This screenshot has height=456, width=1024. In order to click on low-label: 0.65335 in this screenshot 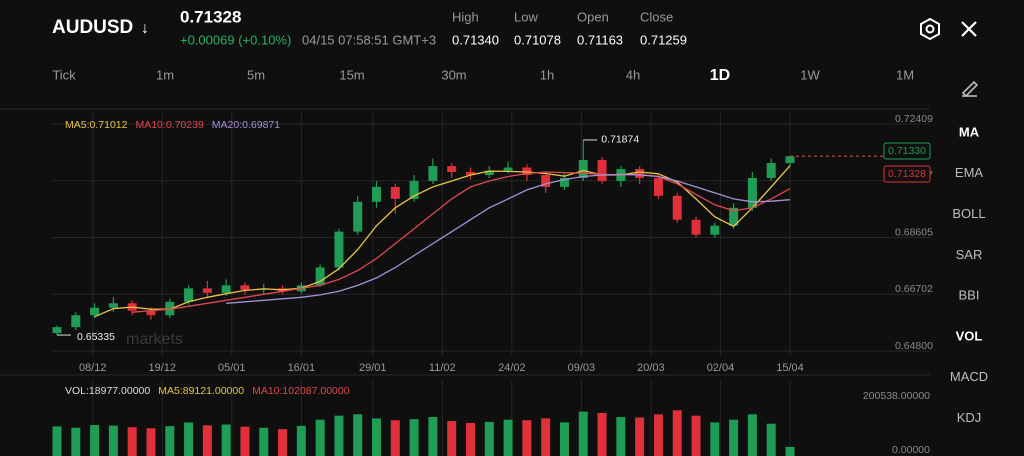, I will do `click(96, 337)`.